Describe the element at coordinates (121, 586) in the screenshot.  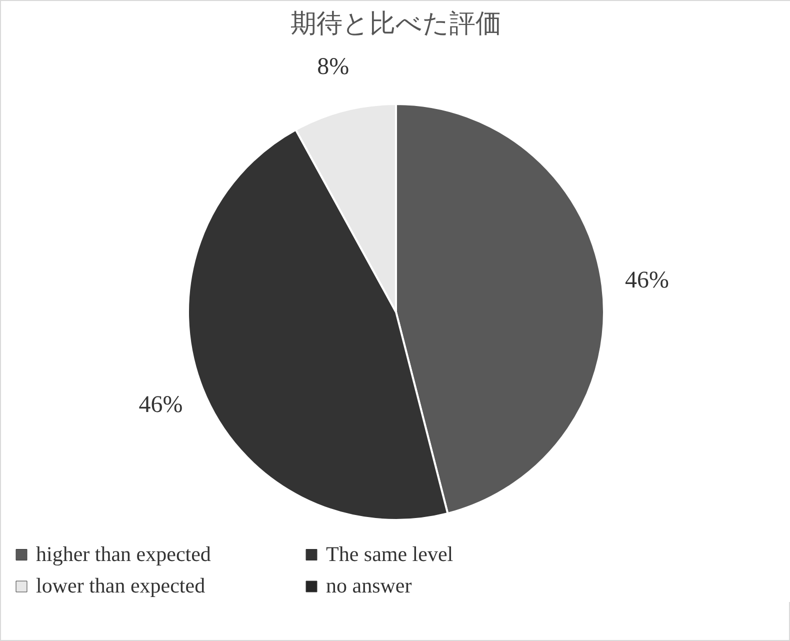
I see `legend-label: lower than expected` at that location.